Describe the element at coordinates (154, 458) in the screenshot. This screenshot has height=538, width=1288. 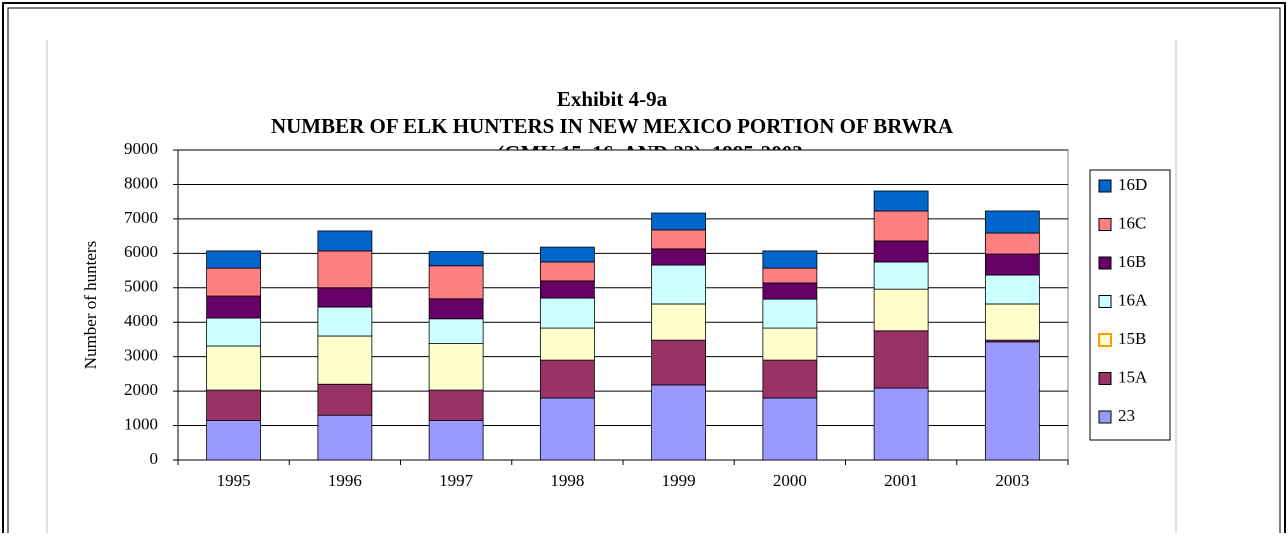
I see `y-tick-label: 0` at that location.